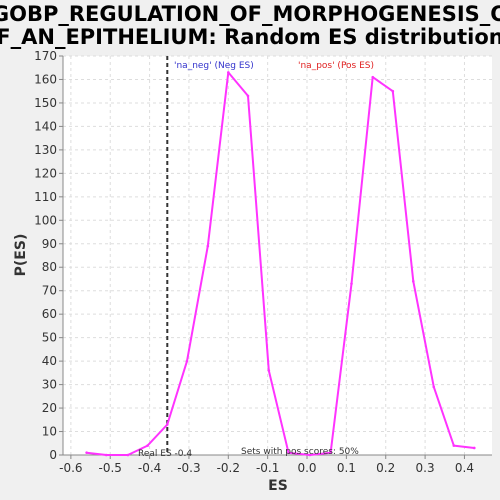 Image resolution: width=500 pixels, height=500 pixels. What do you see at coordinates (49, 432) in the screenshot?
I see `y-tick-label: 10` at bounding box center [49, 432].